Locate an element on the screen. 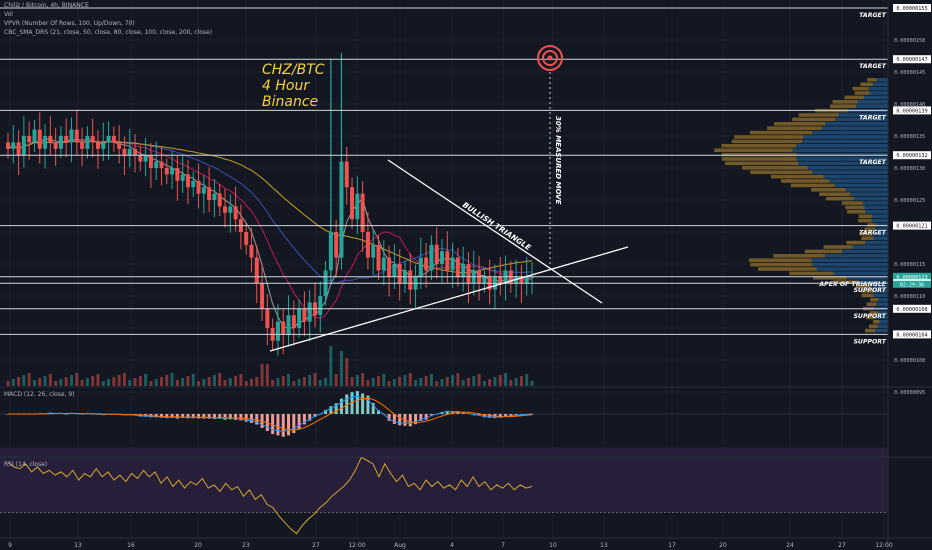 The height and width of the screenshot is (550, 932). price-tag-label: 0.00000104 is located at coordinates (911, 335).